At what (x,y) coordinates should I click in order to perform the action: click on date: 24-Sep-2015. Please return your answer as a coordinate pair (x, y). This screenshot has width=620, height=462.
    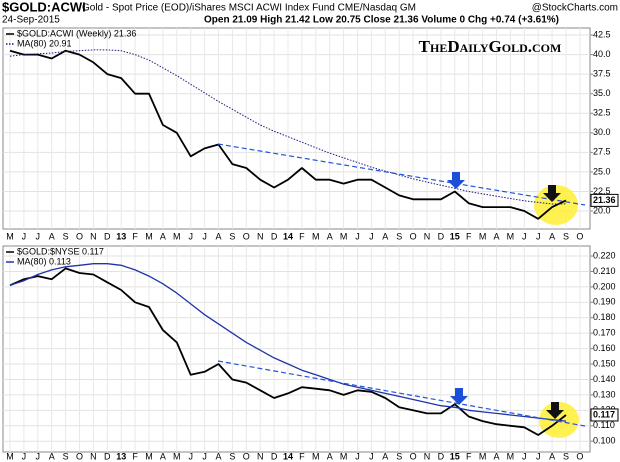
    Looking at the image, I should click on (31, 20).